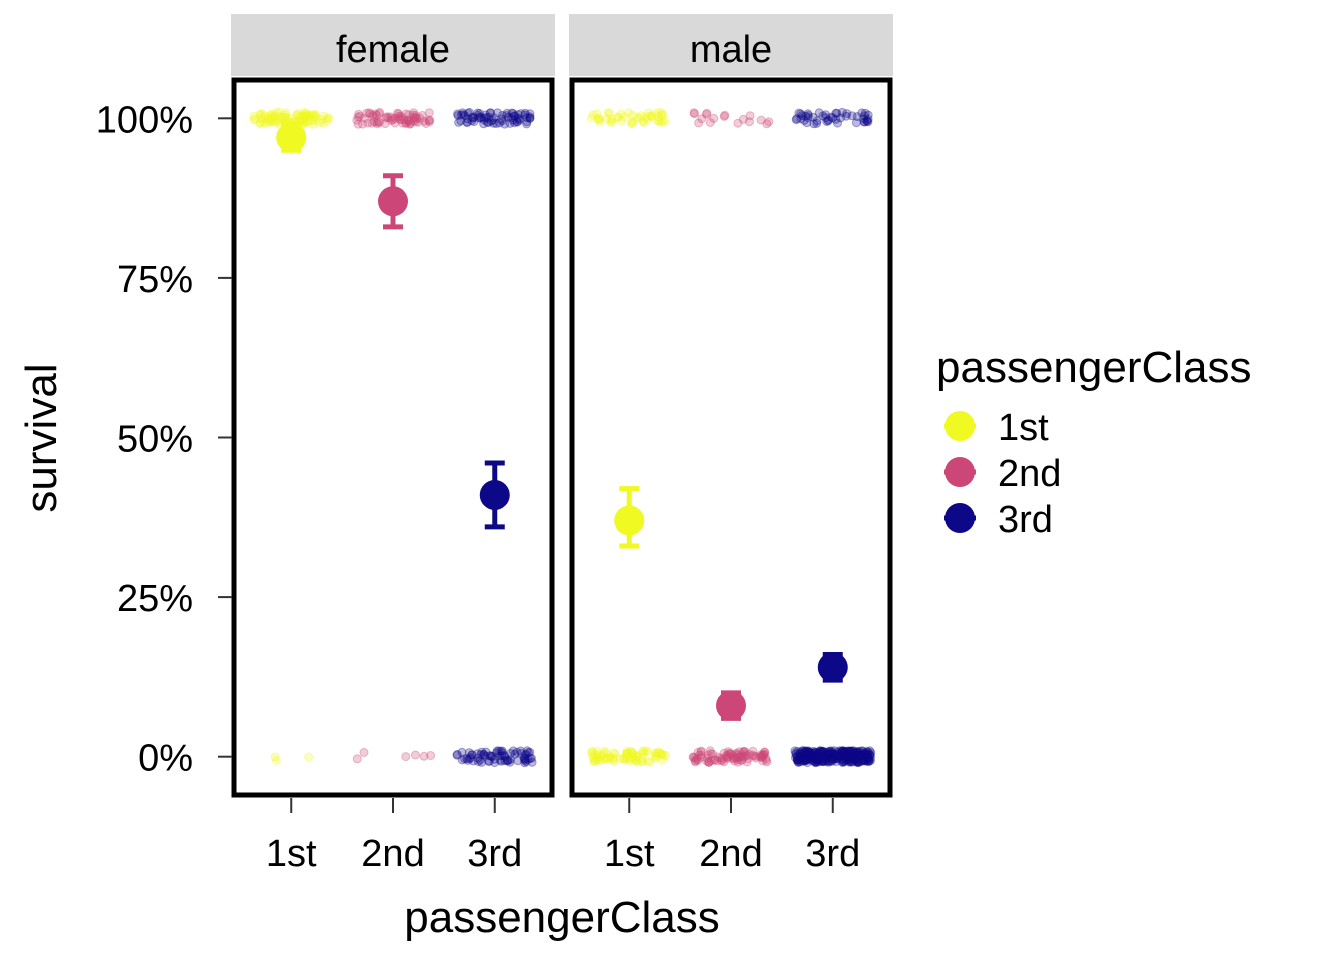  What do you see at coordinates (291, 854) in the screenshot?
I see `x-tick-label-female-1st: 1st` at bounding box center [291, 854].